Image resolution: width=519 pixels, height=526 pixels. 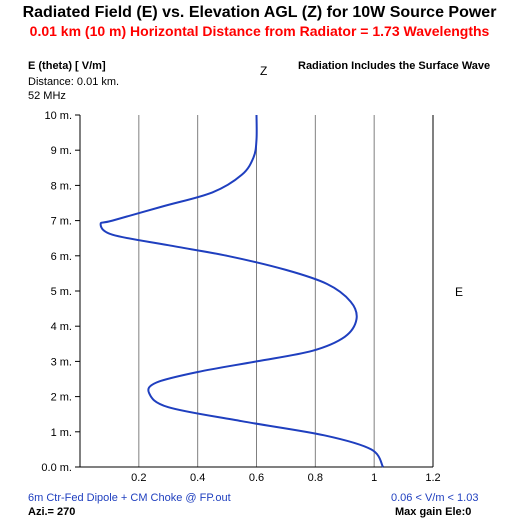 What do you see at coordinates (58, 116) in the screenshot?
I see `y-tick-label: 10 m.` at bounding box center [58, 116].